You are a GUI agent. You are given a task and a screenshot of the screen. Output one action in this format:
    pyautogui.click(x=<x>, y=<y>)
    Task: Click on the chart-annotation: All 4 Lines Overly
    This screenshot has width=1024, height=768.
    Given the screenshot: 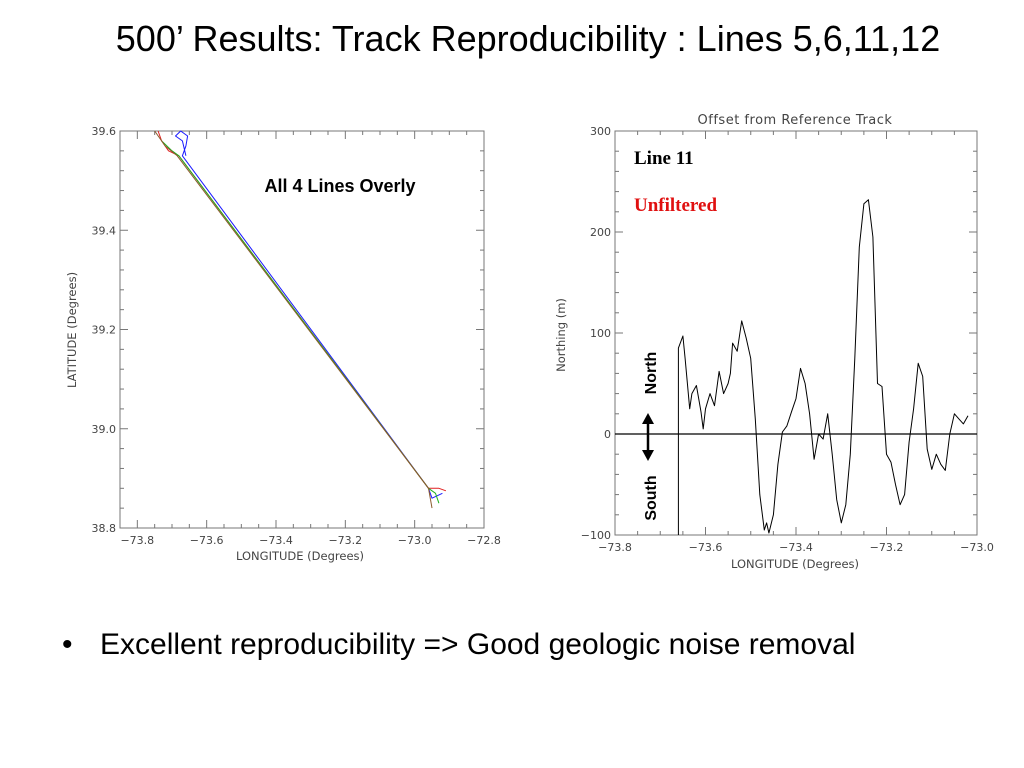 What is the action you would take?
    pyautogui.click(x=339, y=186)
    